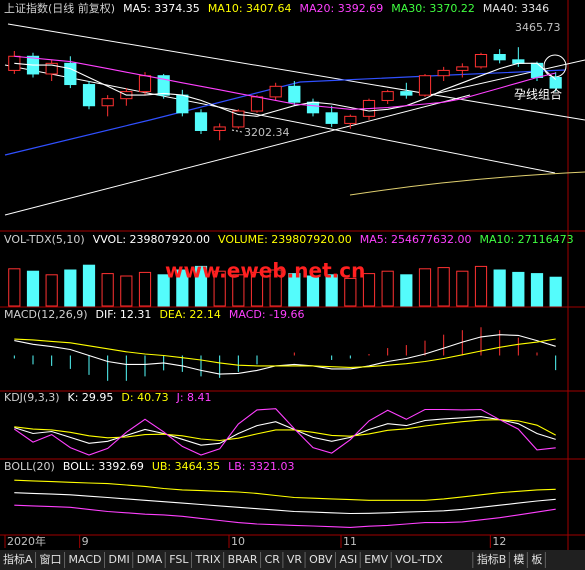 The image size is (585, 570). What do you see at coordinates (207, 559) in the screenshot?
I see `tab: TRIX` at bounding box center [207, 559].